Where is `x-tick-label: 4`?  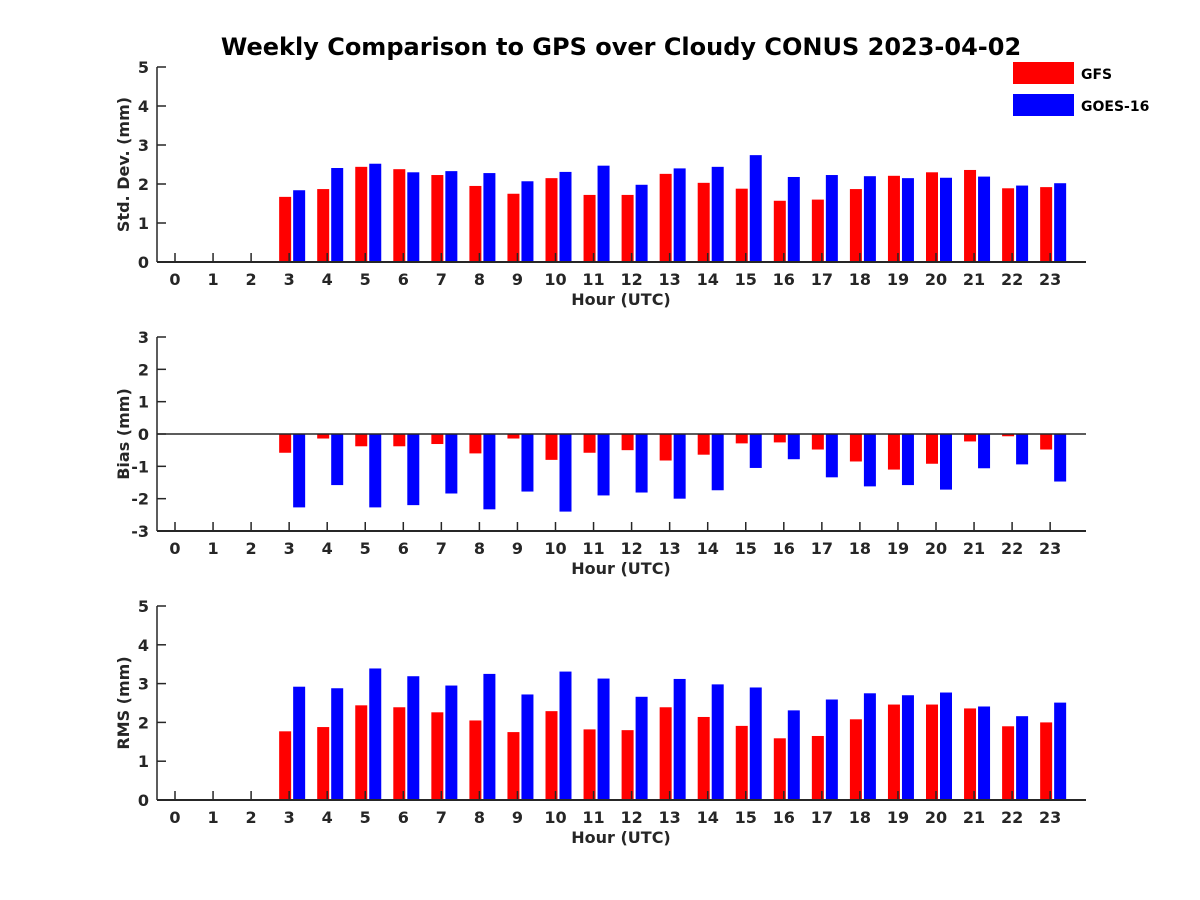
x-tick-label: 4 is located at coordinates (327, 279).